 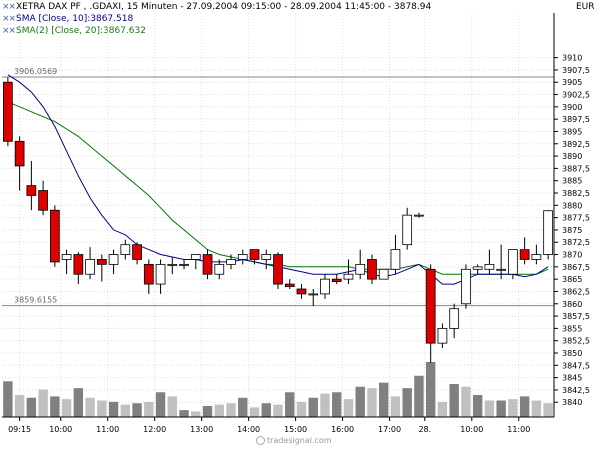 I want to click on y-tick-label: 3842,5, so click(x=576, y=390).